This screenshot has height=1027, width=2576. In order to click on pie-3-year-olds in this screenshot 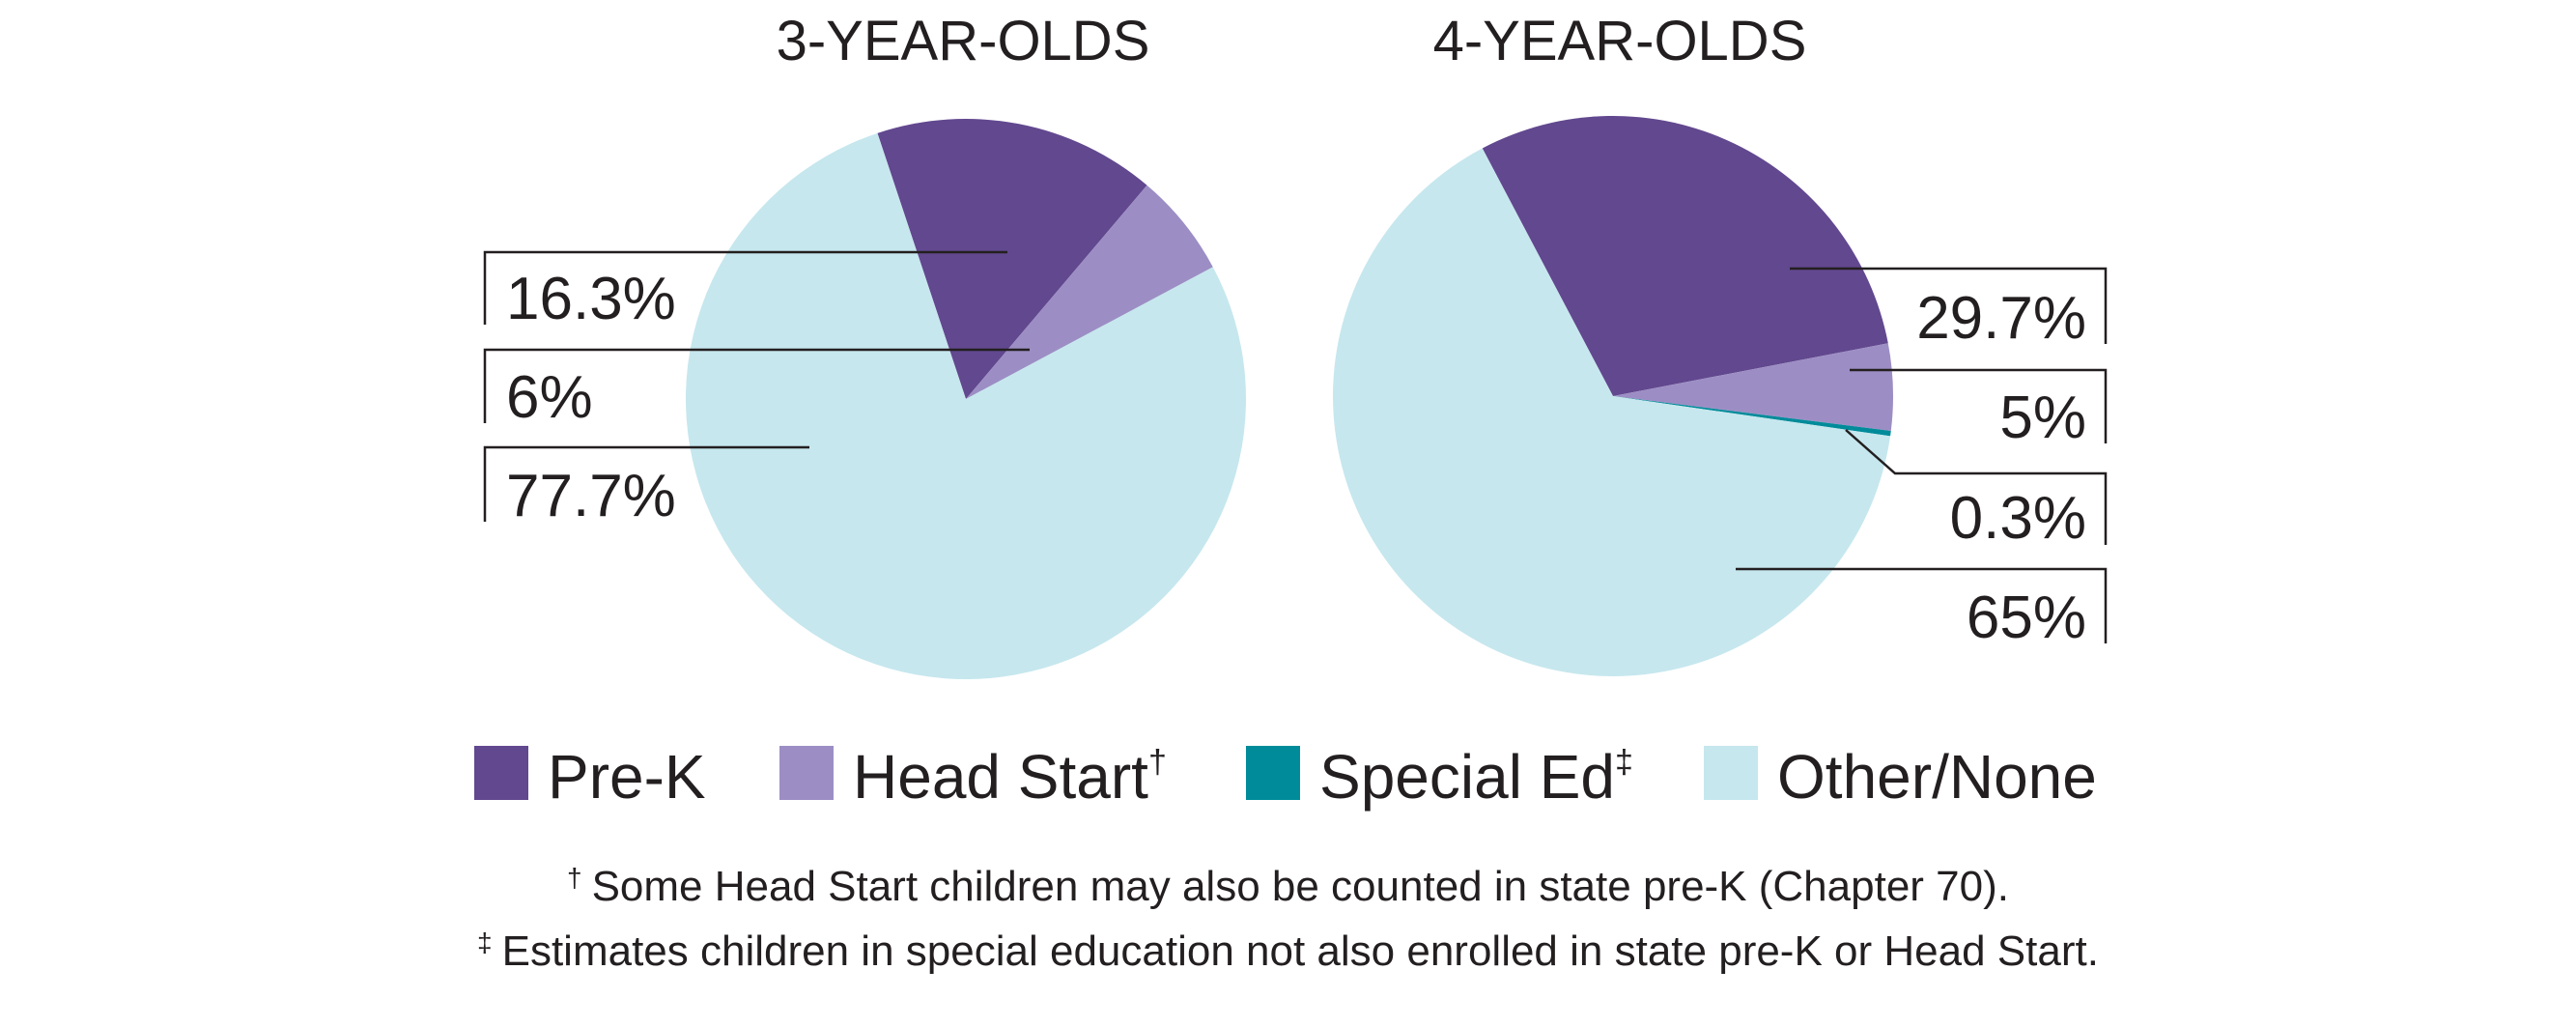, I will do `click(966, 399)`.